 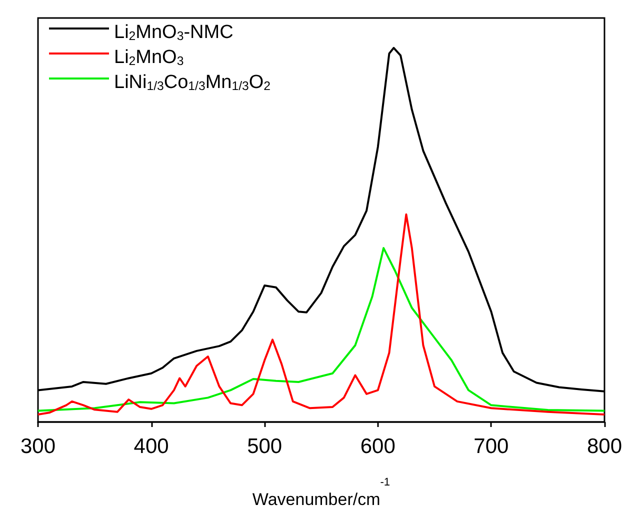 I want to click on x-tick-label: 300, so click(x=38, y=446).